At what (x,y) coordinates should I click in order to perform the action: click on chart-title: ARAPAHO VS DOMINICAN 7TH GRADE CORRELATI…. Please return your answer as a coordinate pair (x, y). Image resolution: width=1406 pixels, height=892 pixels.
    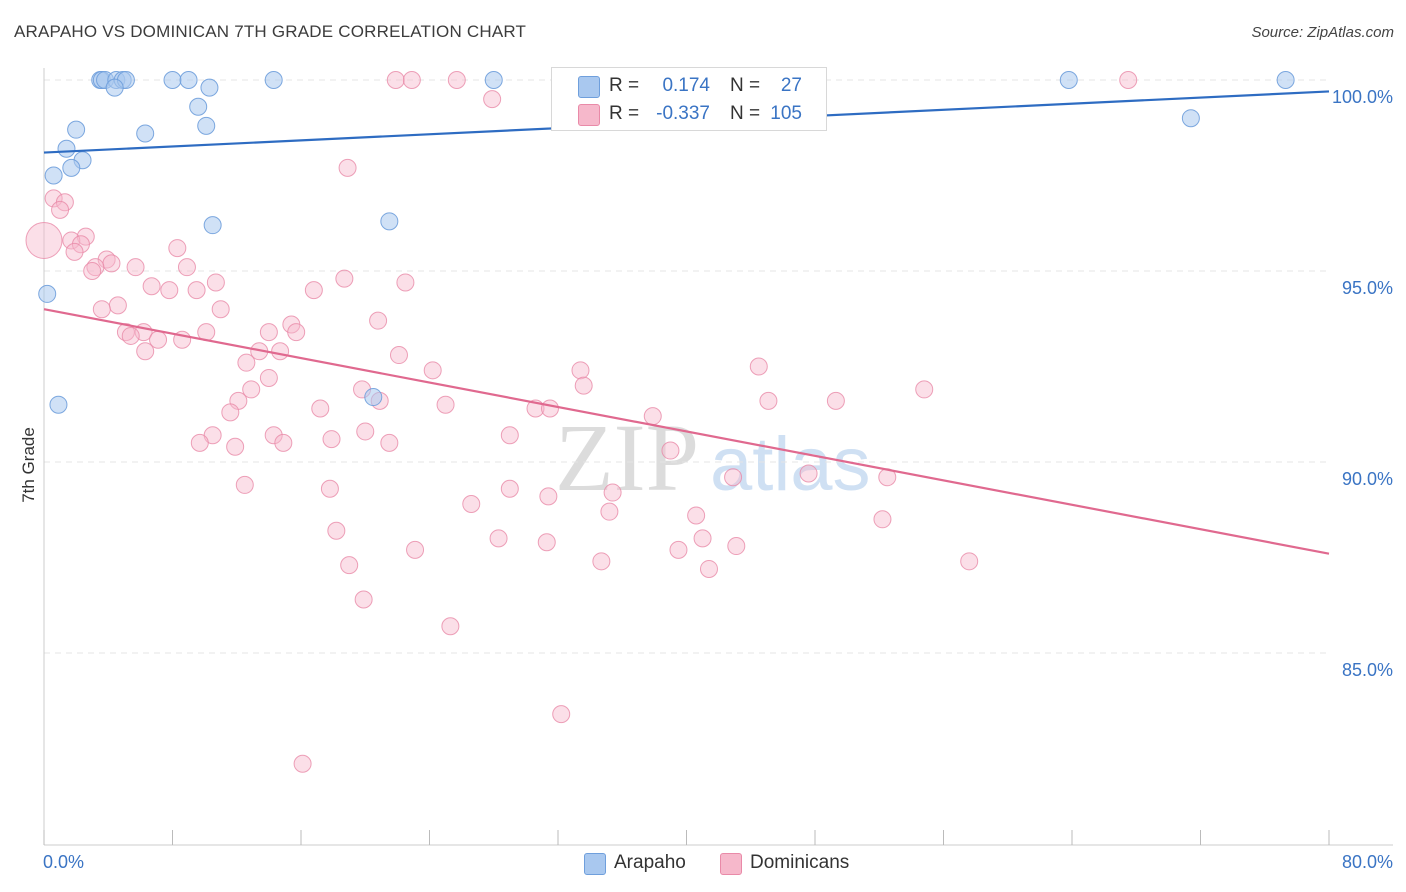
    Looking at the image, I should click on (270, 31).